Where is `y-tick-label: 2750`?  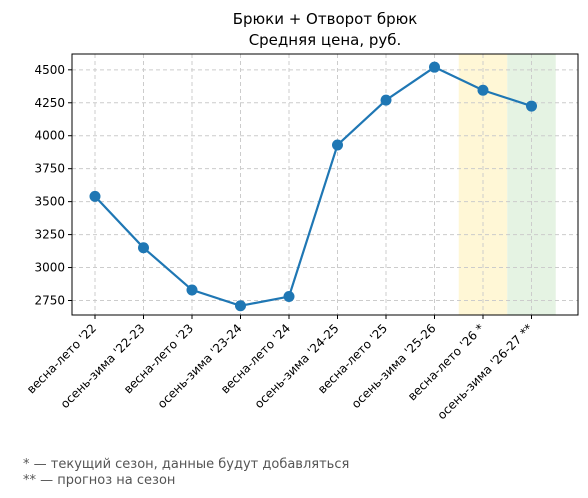
y-tick-label: 2750 is located at coordinates (49, 301).